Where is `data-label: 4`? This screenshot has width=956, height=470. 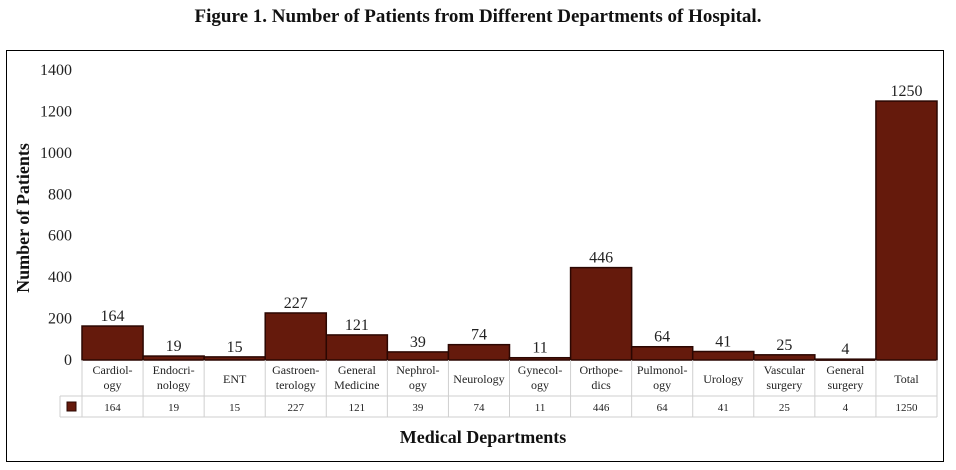
data-label: 4 is located at coordinates (845, 349).